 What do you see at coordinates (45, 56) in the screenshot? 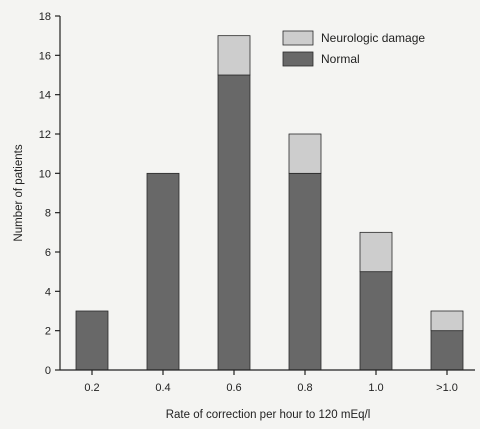
I see `y-tick-label: 16` at bounding box center [45, 56].